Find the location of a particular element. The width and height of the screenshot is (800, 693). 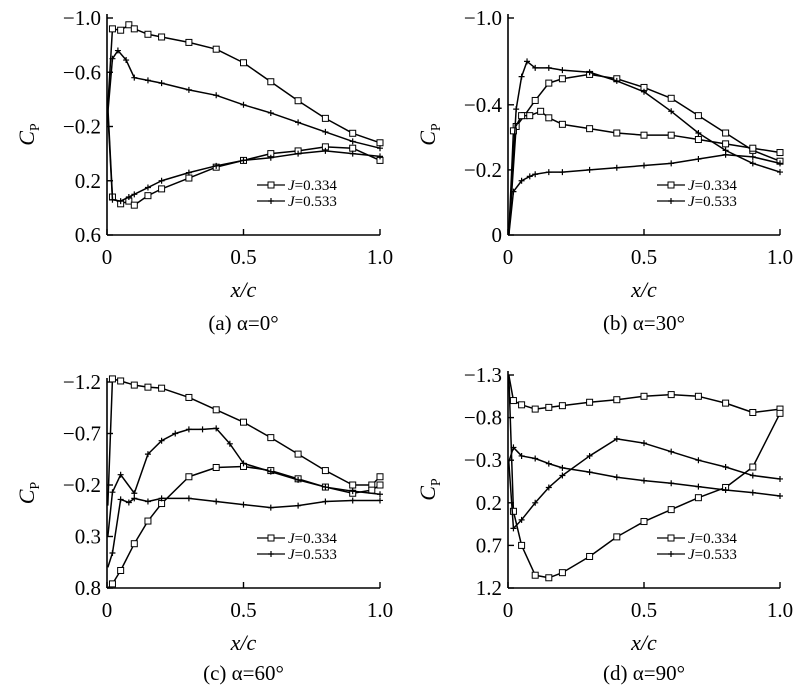

y-axis-label: CP is located at coordinates (429, 489).